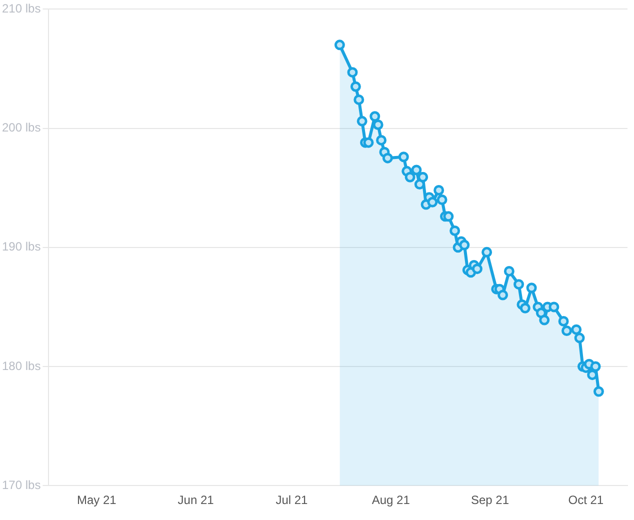  Describe the element at coordinates (96, 500) in the screenshot. I see `x-tick-label: May 21` at that location.